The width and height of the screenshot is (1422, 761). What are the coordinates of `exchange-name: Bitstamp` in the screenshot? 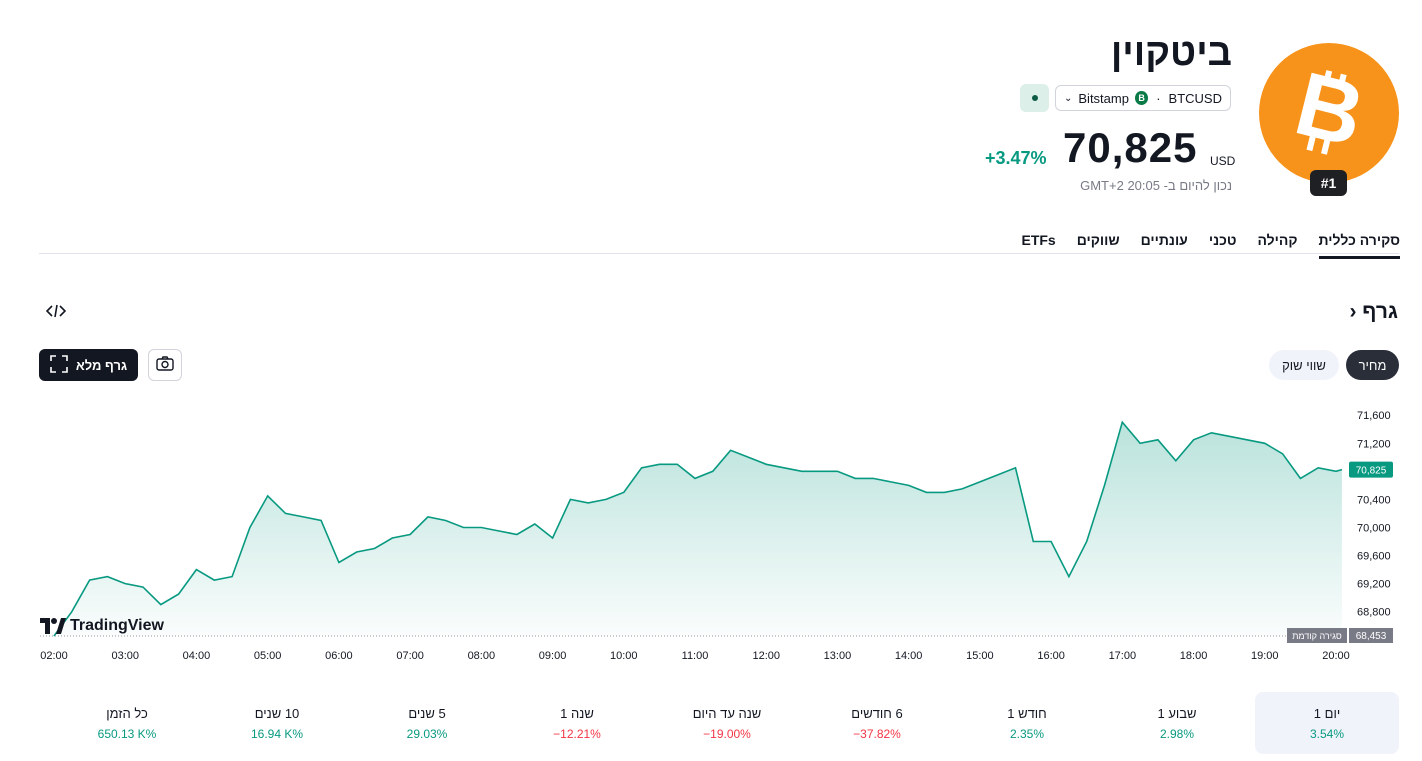 It's located at (1103, 98).